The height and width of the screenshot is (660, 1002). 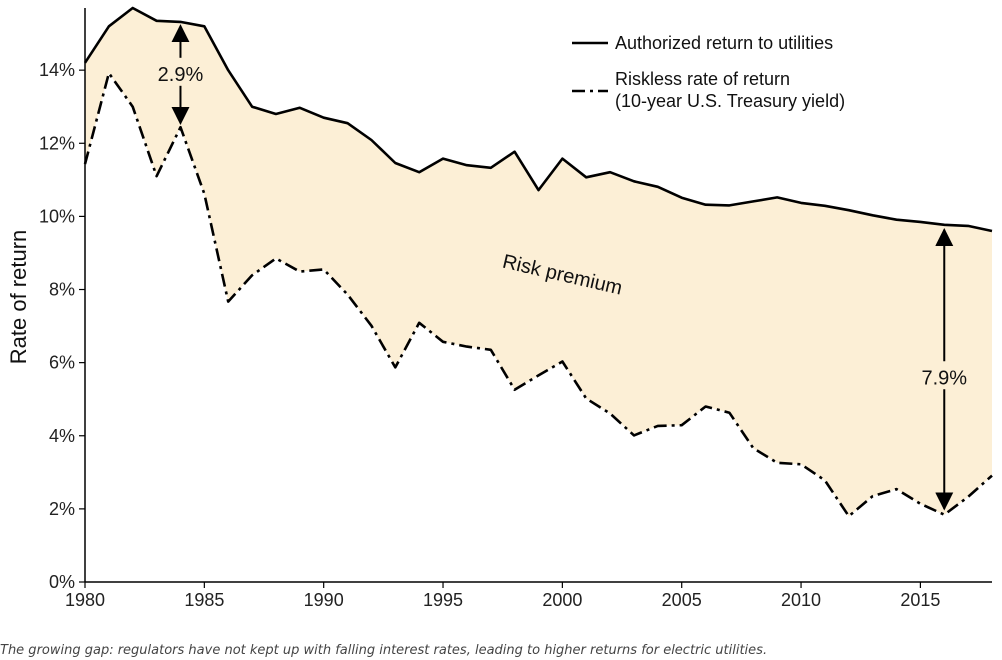 I want to click on x-tick-label: 1985, so click(x=204, y=600).